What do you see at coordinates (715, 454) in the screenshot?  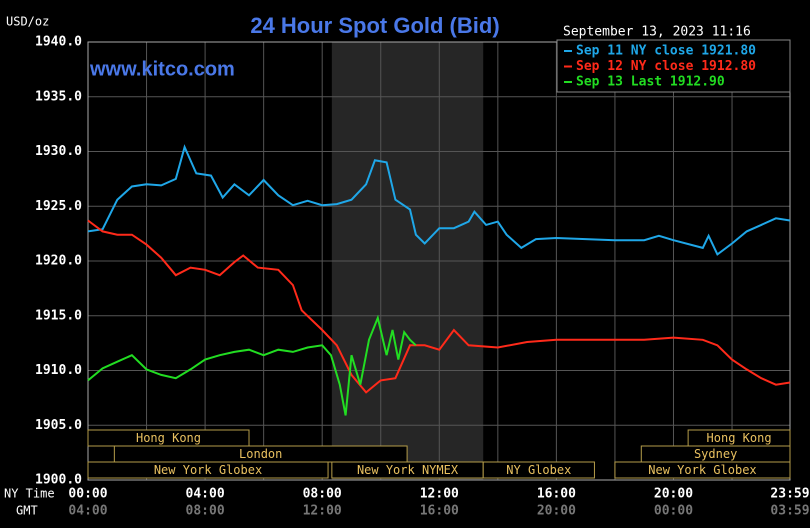 I see `session-label: Sydney` at bounding box center [715, 454].